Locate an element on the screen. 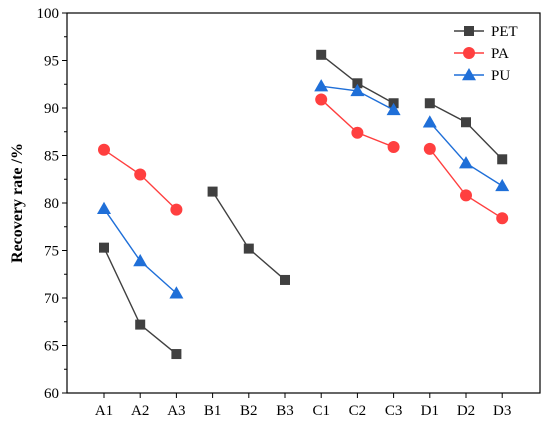  legend-label: PU is located at coordinates (500, 76).